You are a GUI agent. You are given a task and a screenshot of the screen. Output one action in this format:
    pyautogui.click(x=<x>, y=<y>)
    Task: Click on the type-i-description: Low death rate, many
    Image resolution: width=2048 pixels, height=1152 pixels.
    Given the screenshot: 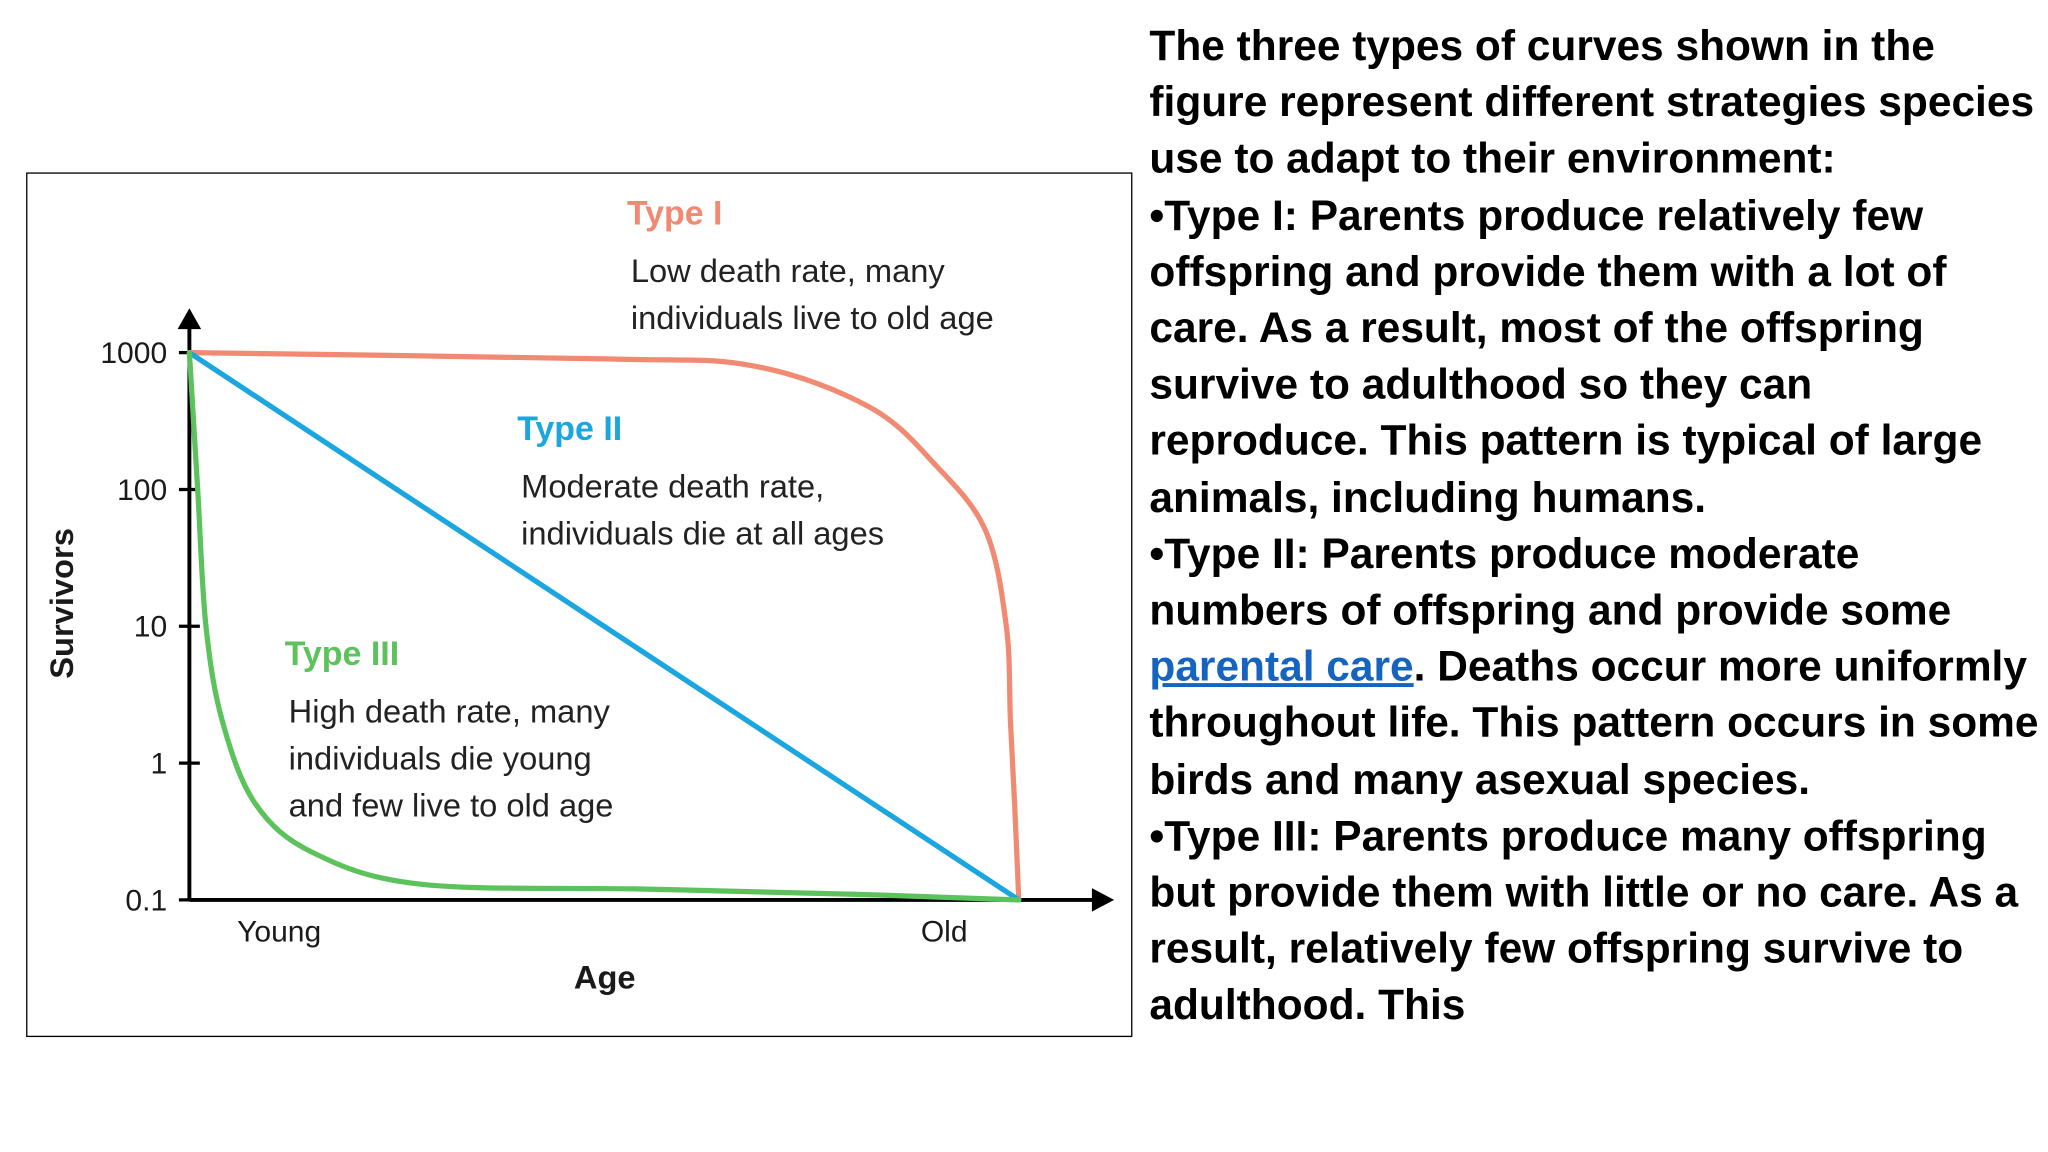 What is the action you would take?
    pyautogui.click(x=788, y=270)
    